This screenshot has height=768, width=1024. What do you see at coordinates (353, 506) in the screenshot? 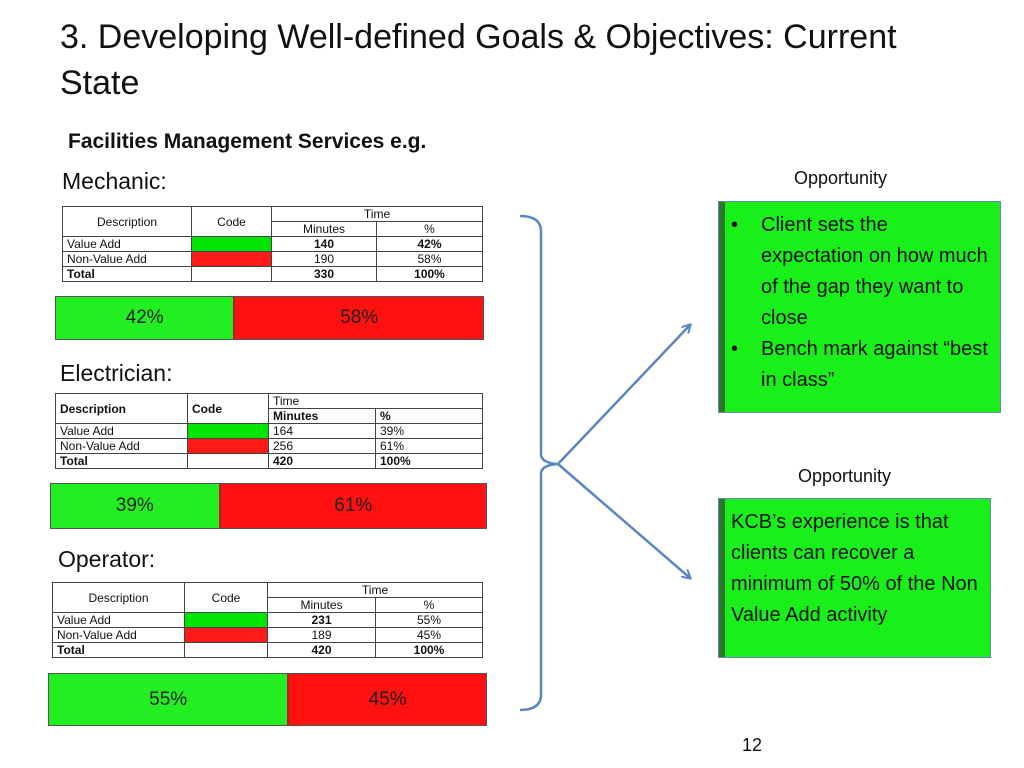
I see `non-value-add-segment: 61%` at bounding box center [353, 506].